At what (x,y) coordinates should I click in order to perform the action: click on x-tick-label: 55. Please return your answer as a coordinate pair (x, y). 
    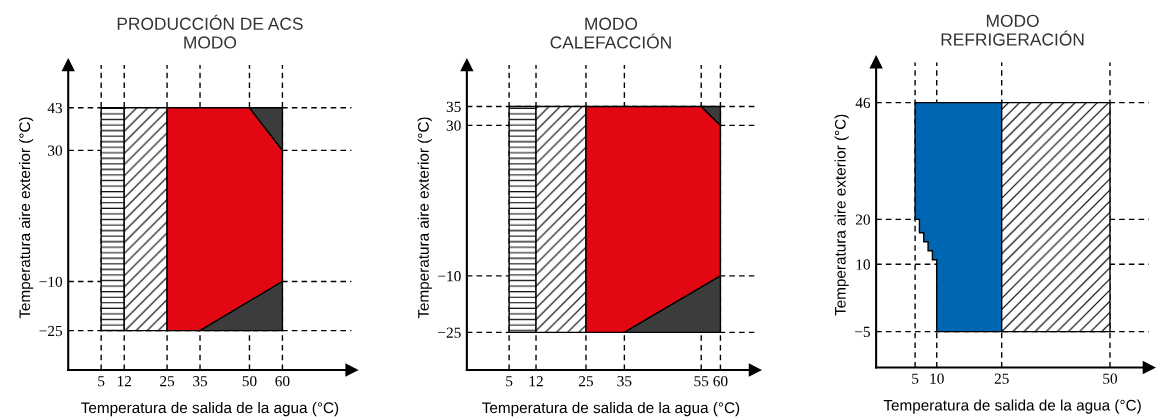
    Looking at the image, I should click on (701, 381).